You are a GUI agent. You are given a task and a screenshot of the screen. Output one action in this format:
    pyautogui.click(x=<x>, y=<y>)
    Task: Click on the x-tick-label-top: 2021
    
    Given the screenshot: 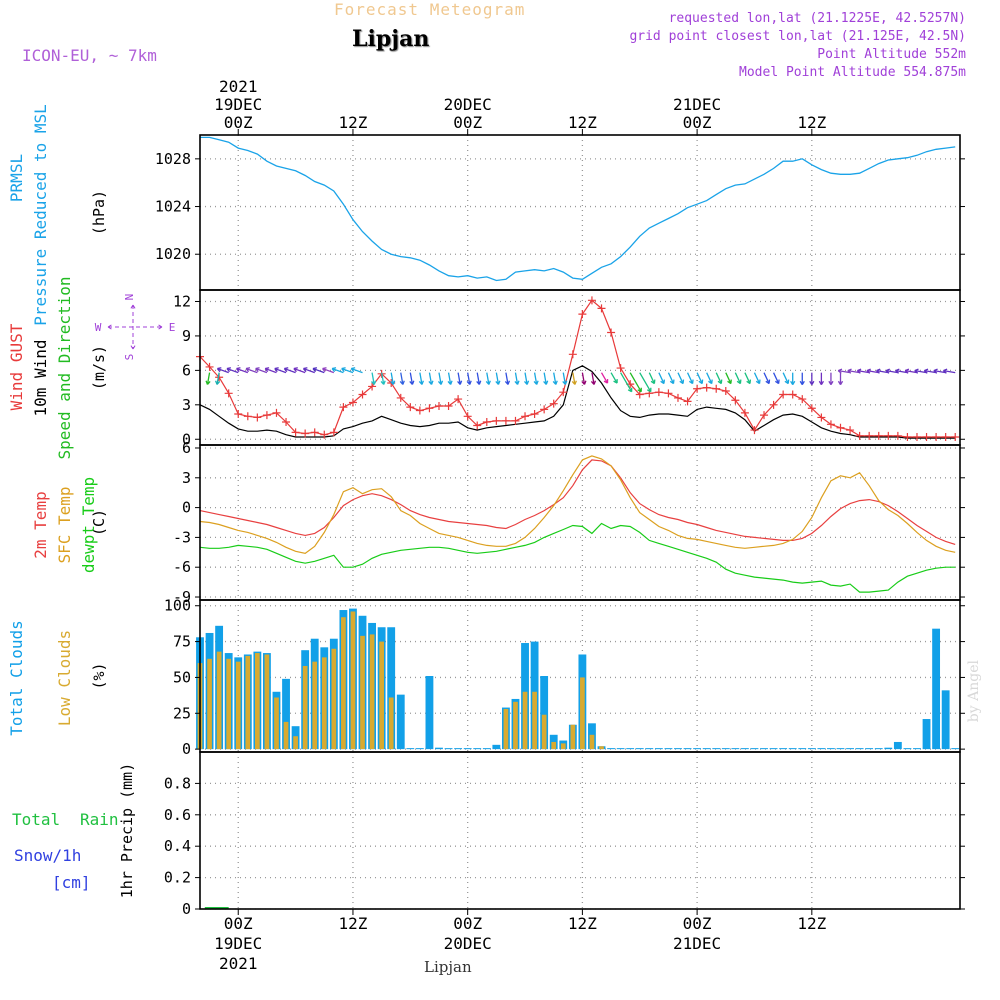 What is the action you would take?
    pyautogui.click(x=238, y=86)
    